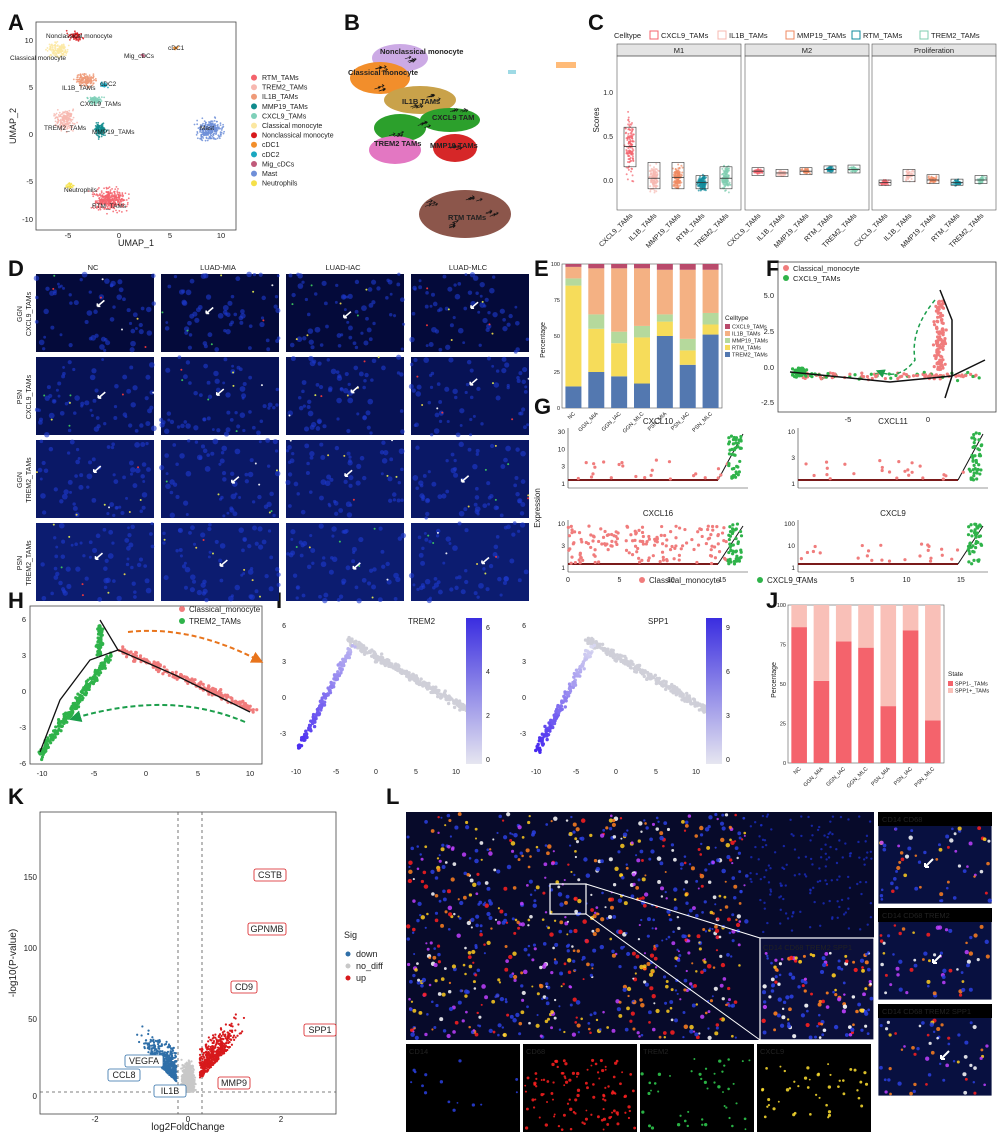 The image size is (1006, 1144). I want to click on micrograph, so click(95, 562).